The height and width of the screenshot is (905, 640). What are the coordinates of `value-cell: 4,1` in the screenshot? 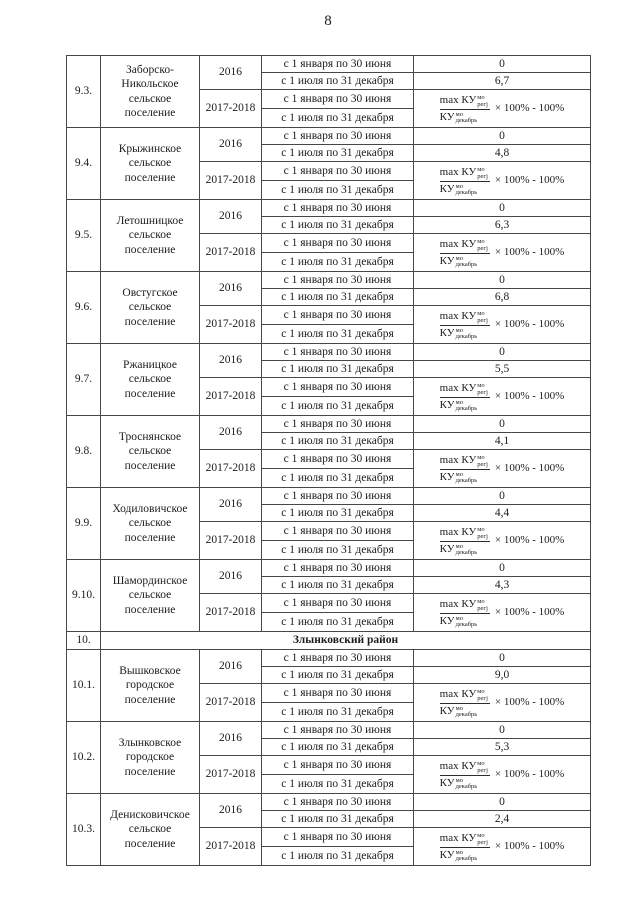 It's located at (502, 441).